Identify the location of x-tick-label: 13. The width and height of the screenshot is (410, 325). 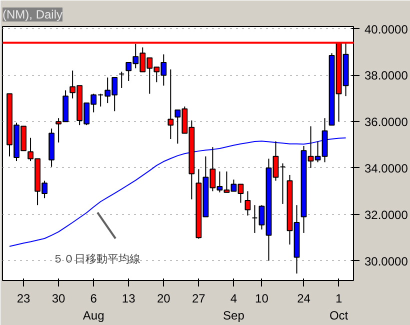
(129, 299).